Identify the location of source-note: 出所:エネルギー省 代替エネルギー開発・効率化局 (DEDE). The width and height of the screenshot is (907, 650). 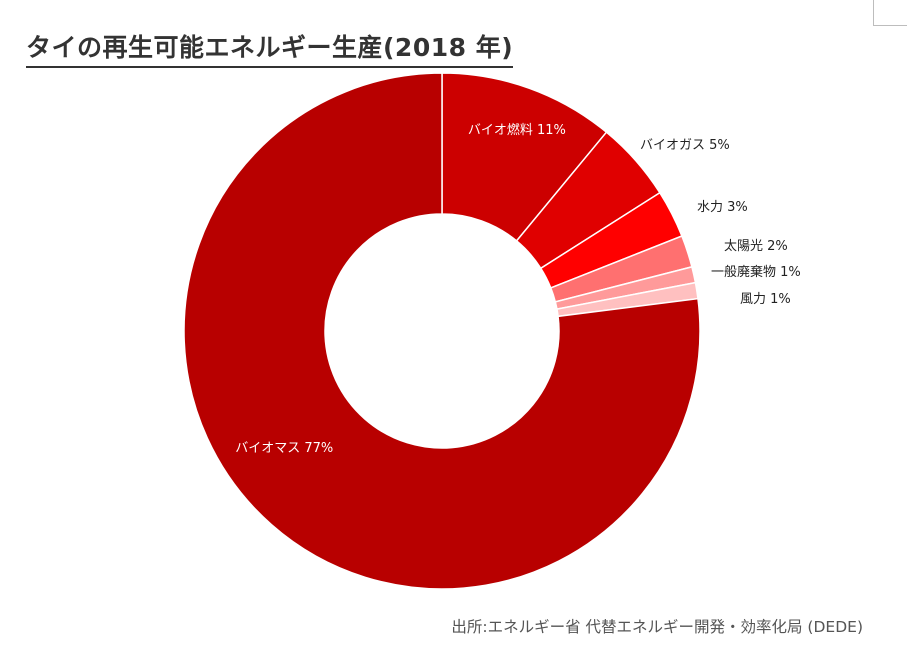
(657, 627).